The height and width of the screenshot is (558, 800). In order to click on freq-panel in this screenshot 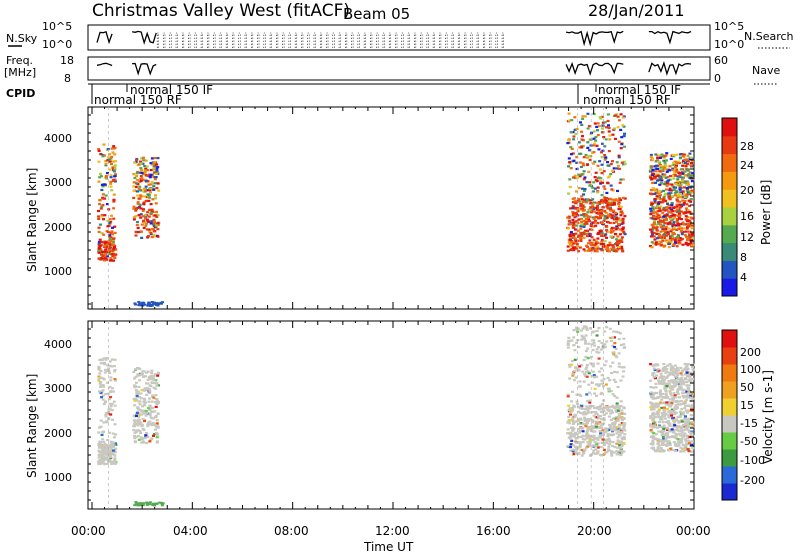, I will do `click(399, 68)`.